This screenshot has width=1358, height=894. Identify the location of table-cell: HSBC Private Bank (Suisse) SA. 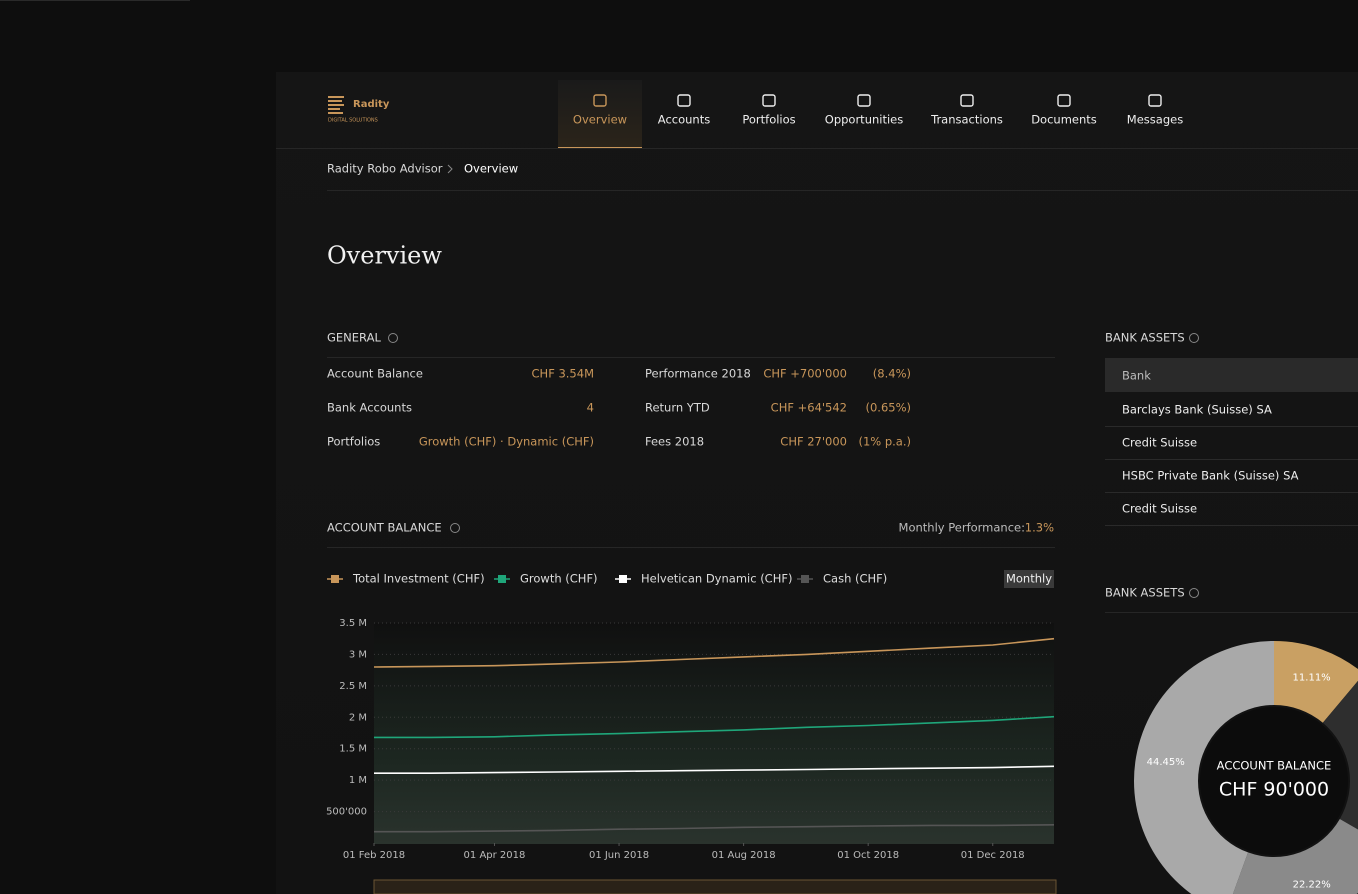
(1210, 476).